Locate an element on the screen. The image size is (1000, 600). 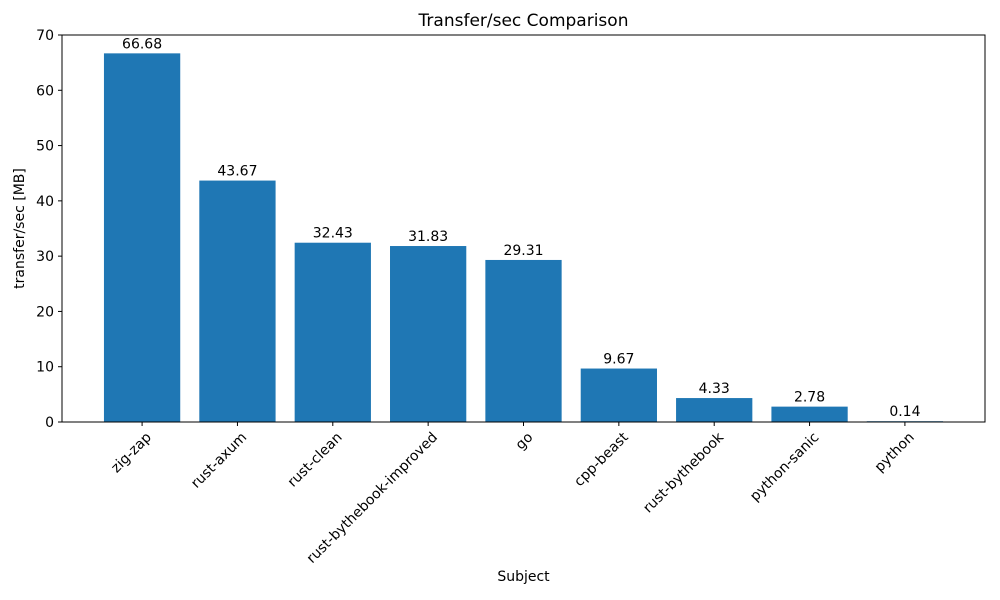
bar-value-label: 0.14 is located at coordinates (904, 412).